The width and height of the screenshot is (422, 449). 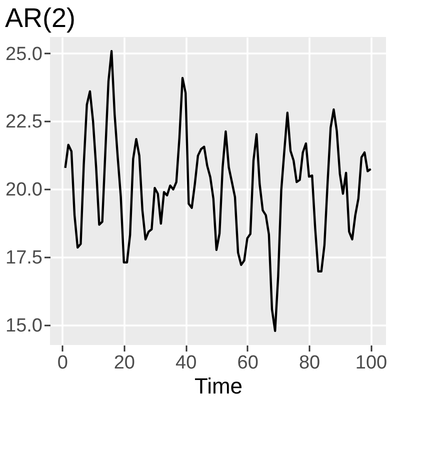 What do you see at coordinates (24, 54) in the screenshot?
I see `y-tick-label: 25.0` at bounding box center [24, 54].